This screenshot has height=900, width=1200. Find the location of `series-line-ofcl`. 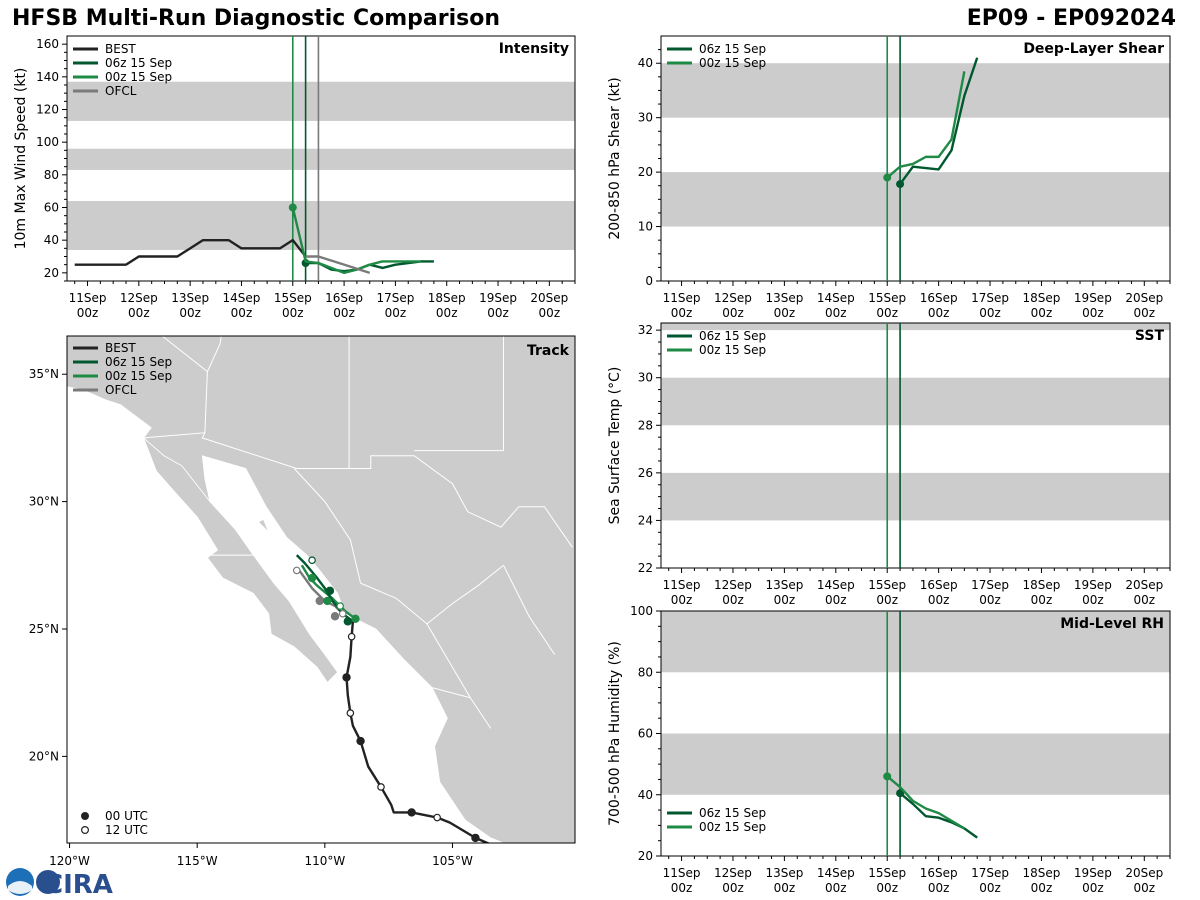

series-line-ofcl is located at coordinates (338, 264).